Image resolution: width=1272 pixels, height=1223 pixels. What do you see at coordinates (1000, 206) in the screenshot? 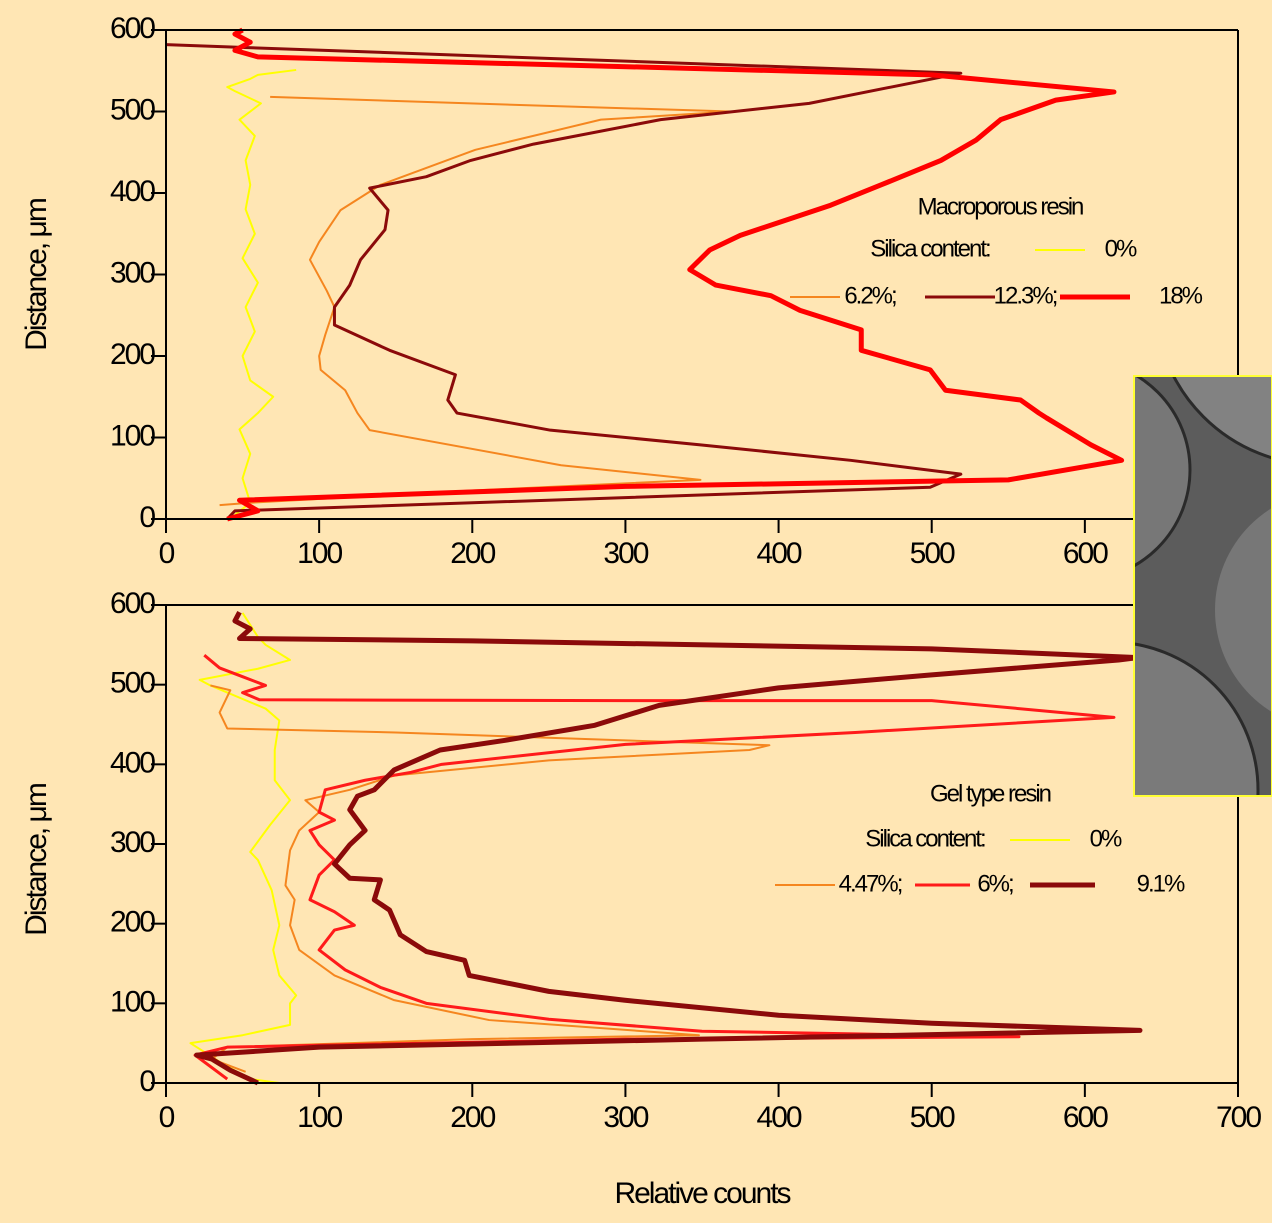
I see `annotation: Macroporous resin` at bounding box center [1000, 206].